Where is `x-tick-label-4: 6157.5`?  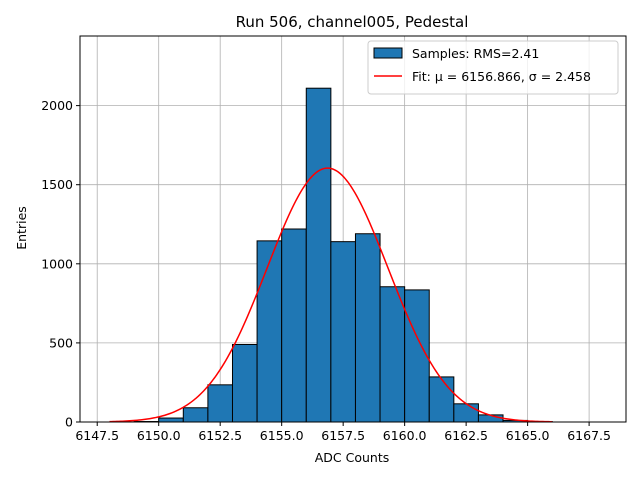
x-tick-label-4: 6157.5 is located at coordinates (343, 435).